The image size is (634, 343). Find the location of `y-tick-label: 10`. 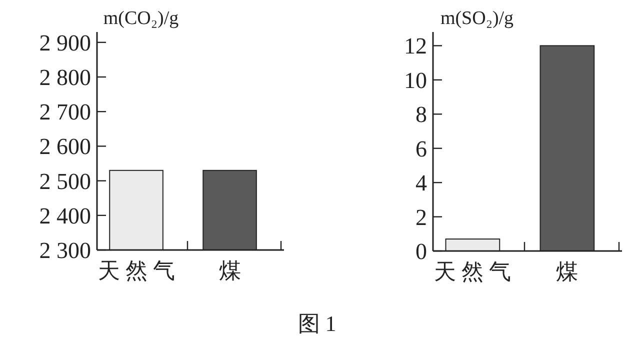

y-tick-label: 10 is located at coordinates (415, 80).